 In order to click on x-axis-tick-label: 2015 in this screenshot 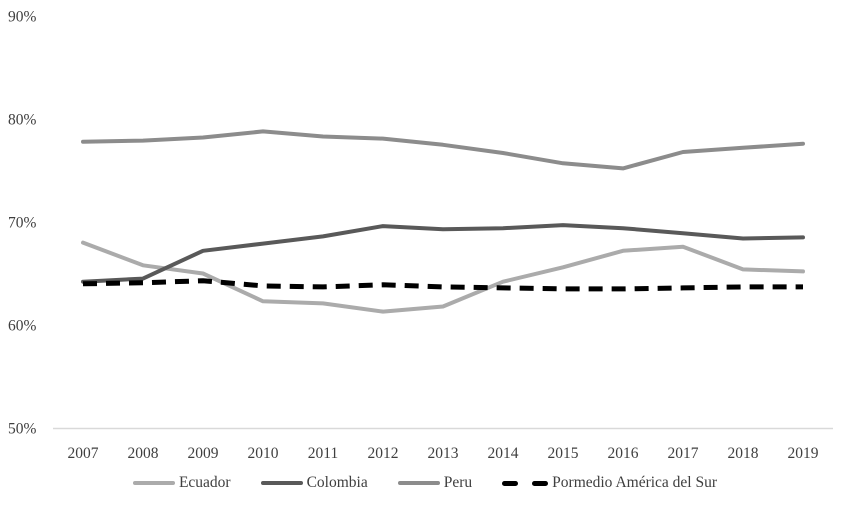, I will do `click(563, 453)`.